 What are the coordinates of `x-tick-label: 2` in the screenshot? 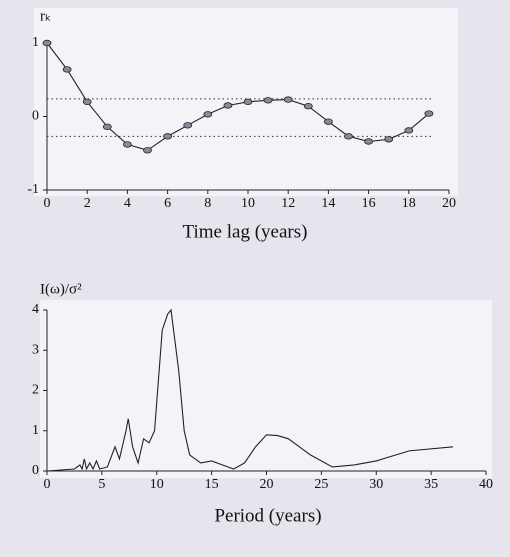 It's located at (87, 203).